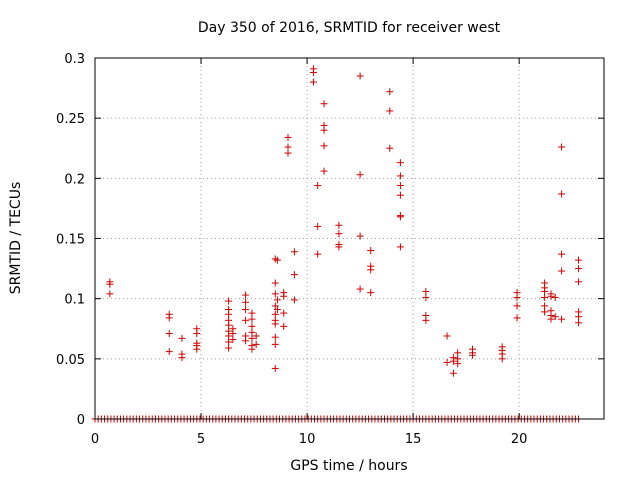 This screenshot has width=640, height=480. Describe the element at coordinates (70, 240) in the screenshot. I see `y-tick-label: 0.15` at that location.